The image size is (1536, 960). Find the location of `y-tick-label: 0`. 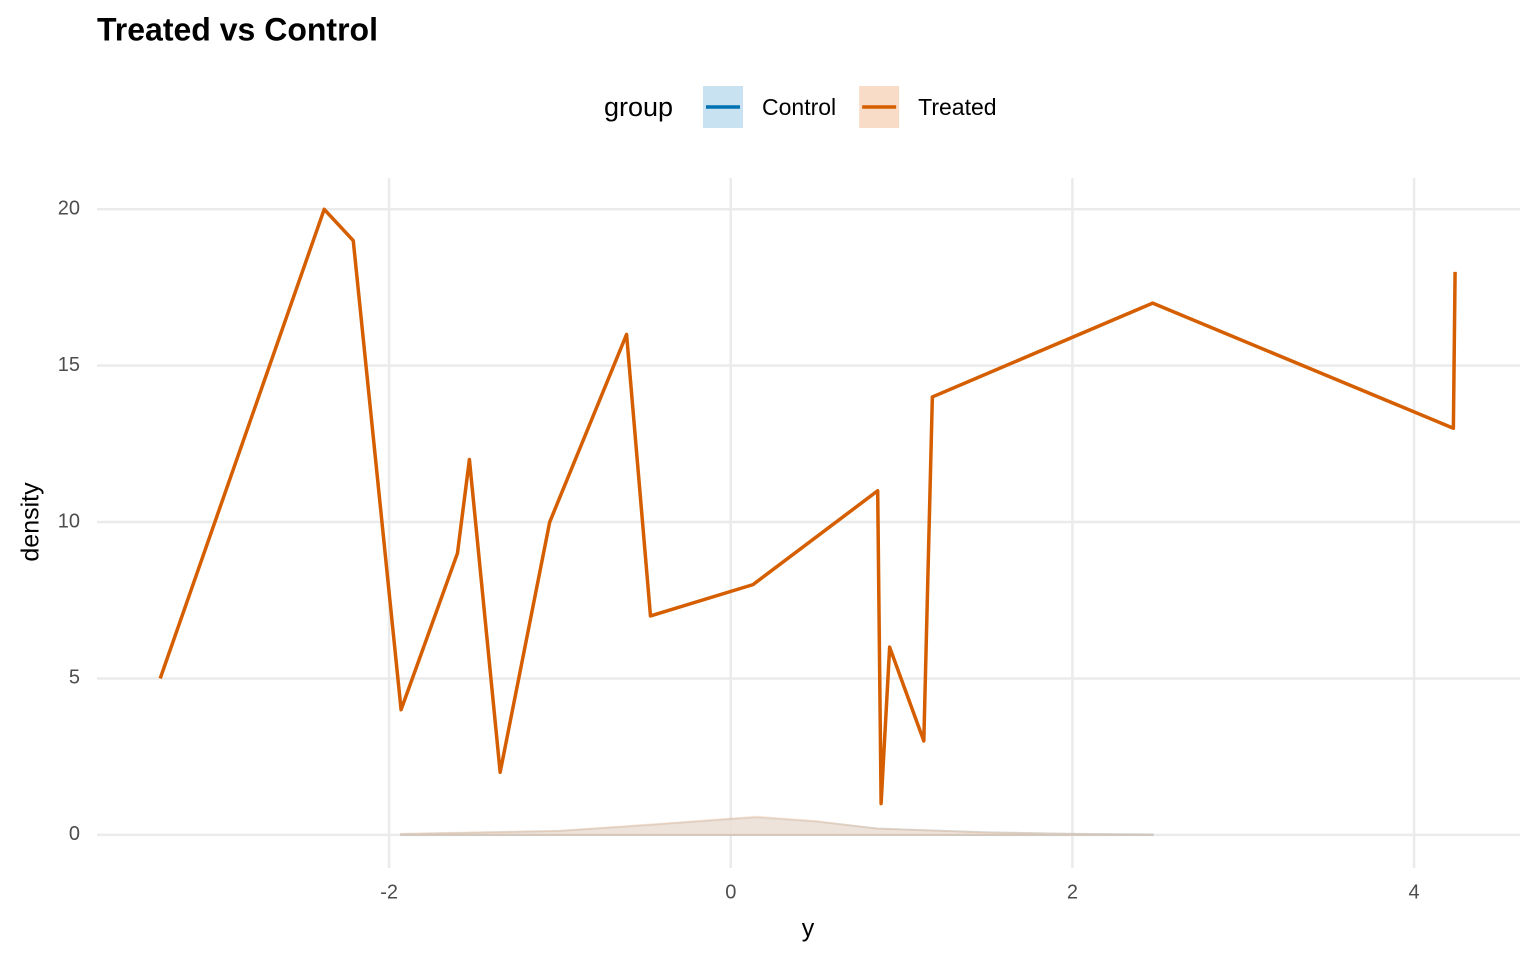

y-tick-label: 0 is located at coordinates (74, 834).